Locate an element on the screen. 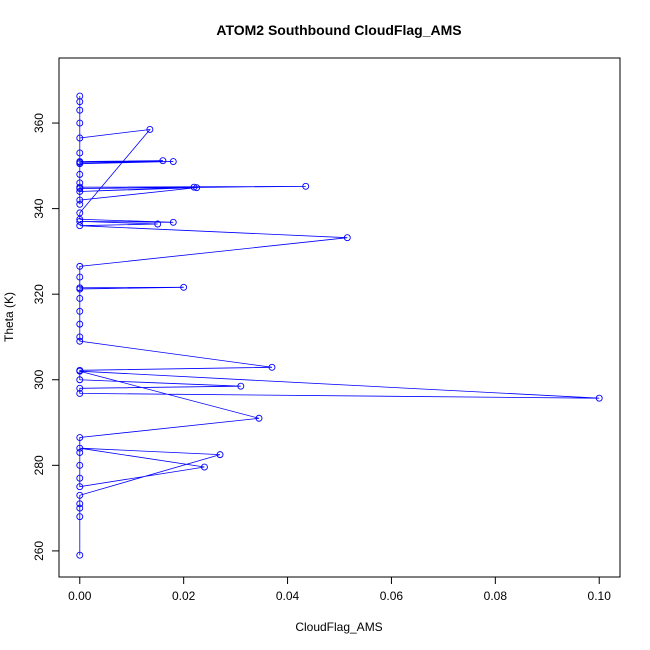  x-axis-label: CloudFlag_AMS is located at coordinates (338, 627).